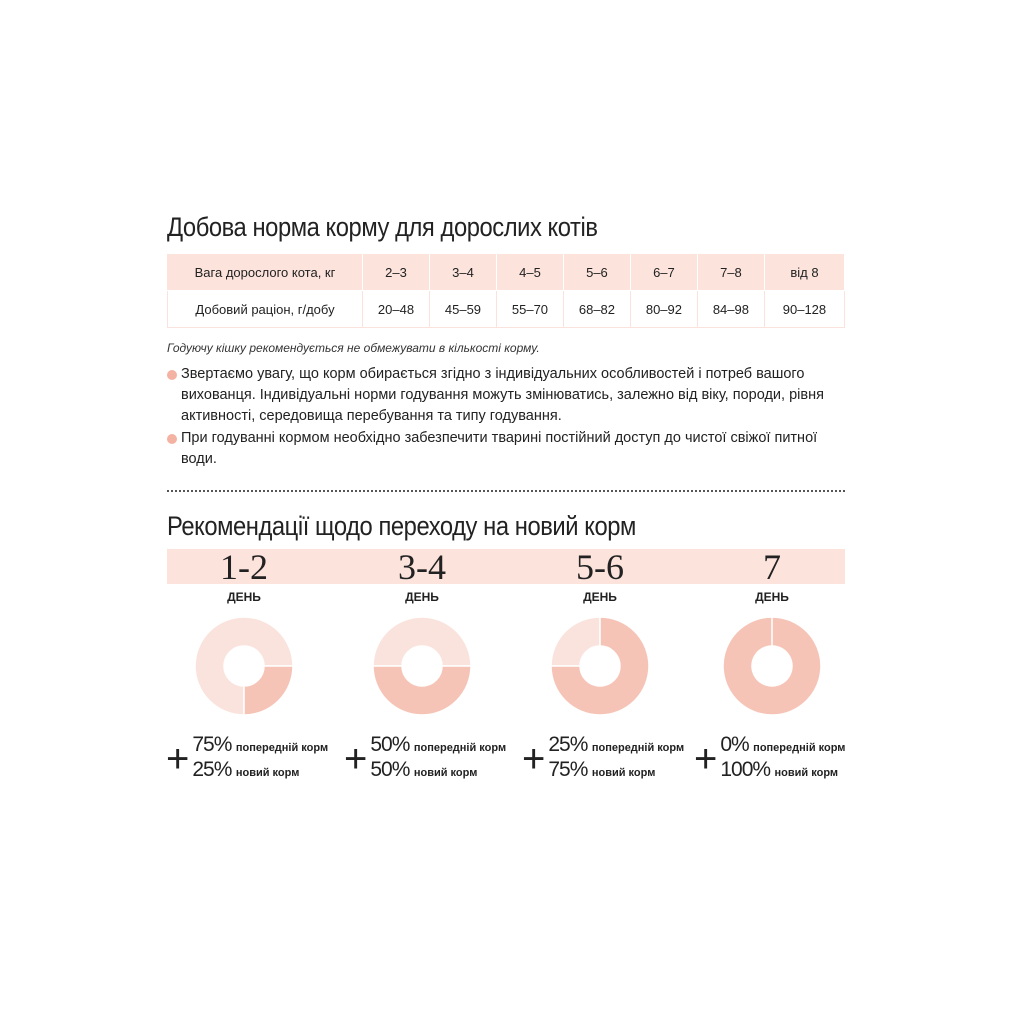 Image resolution: width=1024 pixels, height=1024 pixels. Describe the element at coordinates (596, 272) in the screenshot. I see `table-cell: 5–6` at that location.